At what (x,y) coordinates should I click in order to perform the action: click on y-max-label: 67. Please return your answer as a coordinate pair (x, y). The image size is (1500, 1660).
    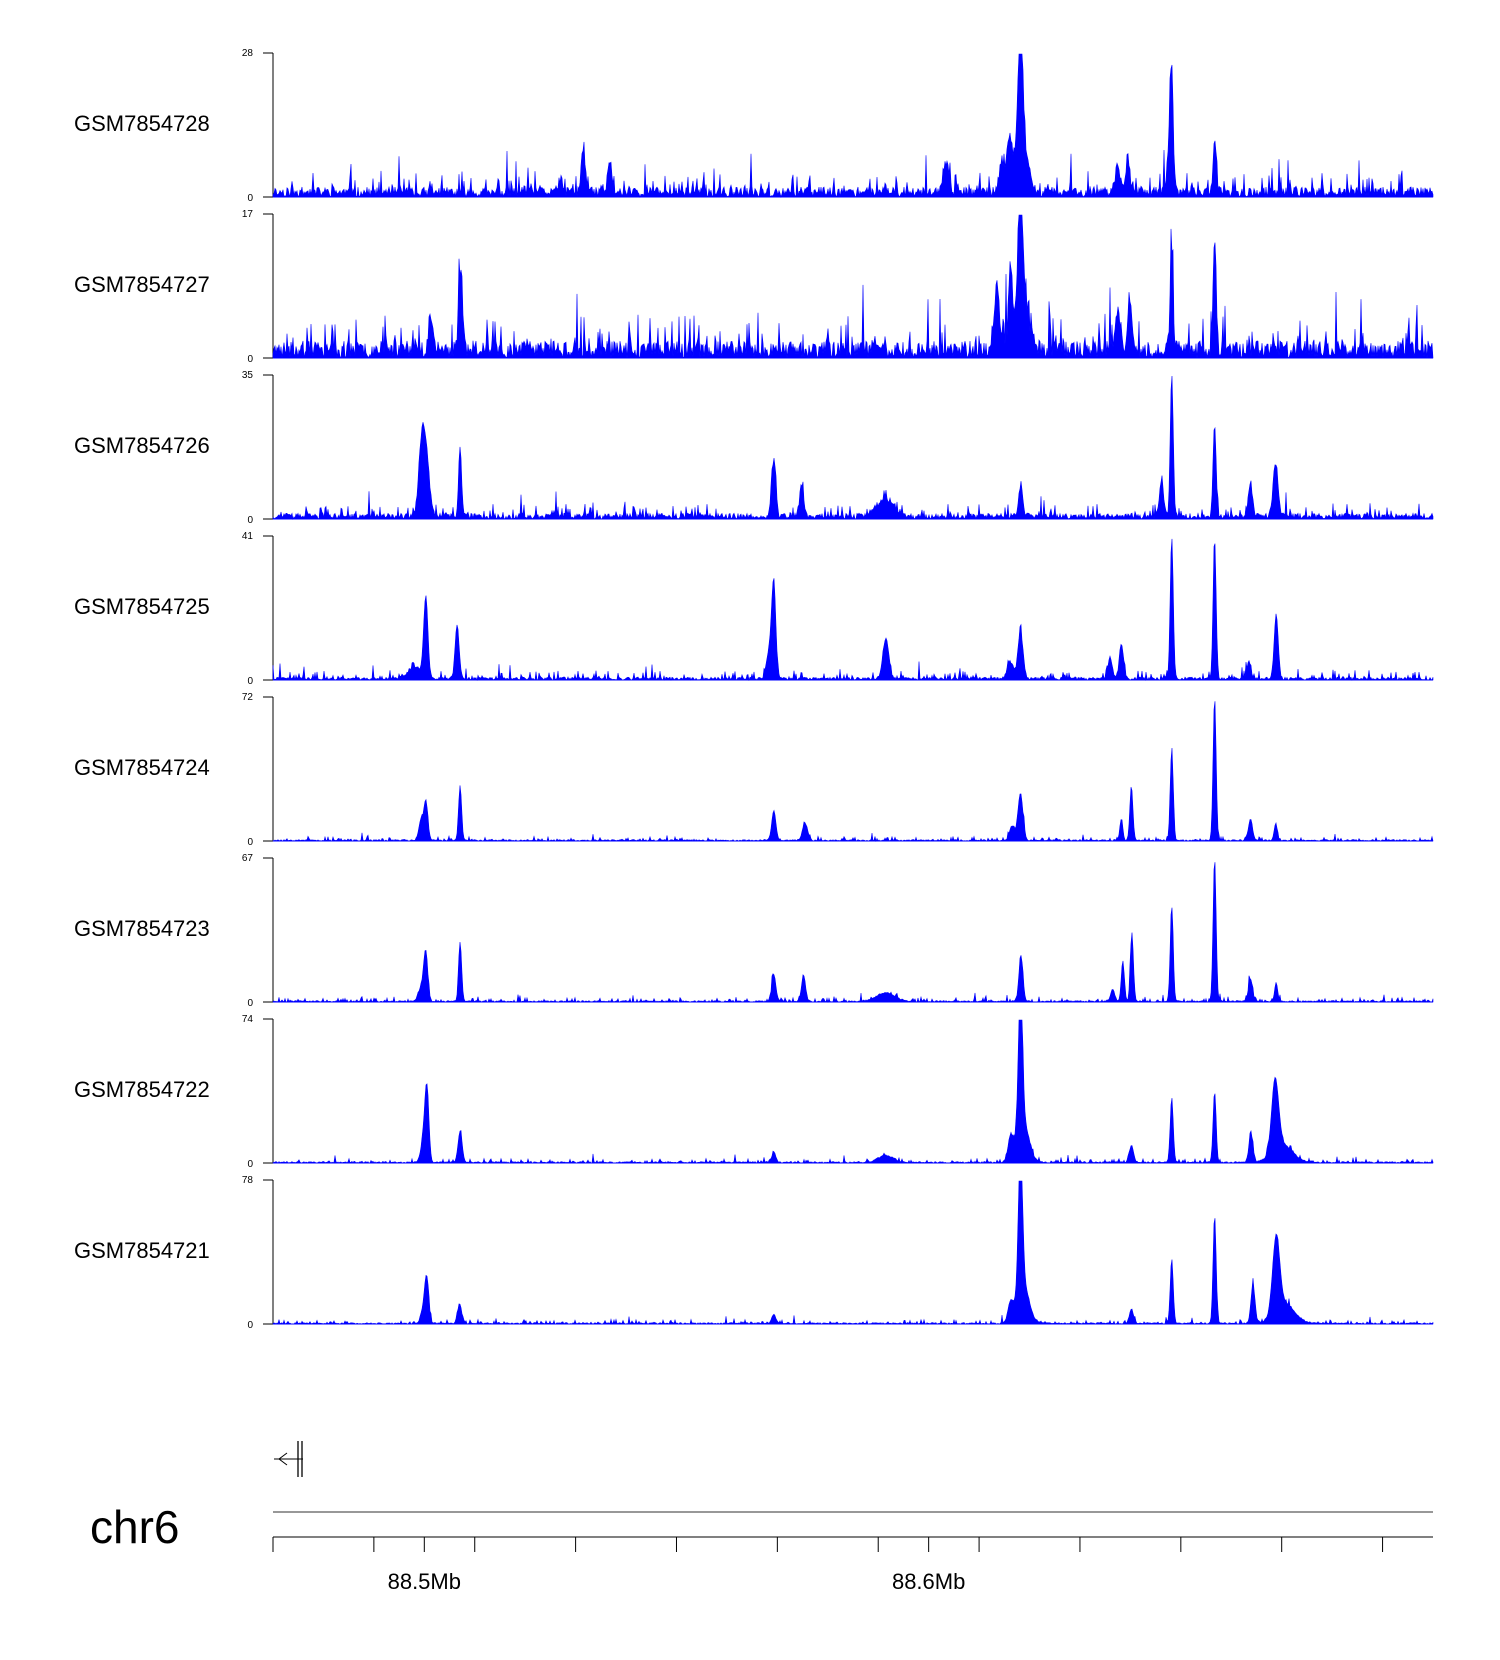
    Looking at the image, I should click on (248, 858).